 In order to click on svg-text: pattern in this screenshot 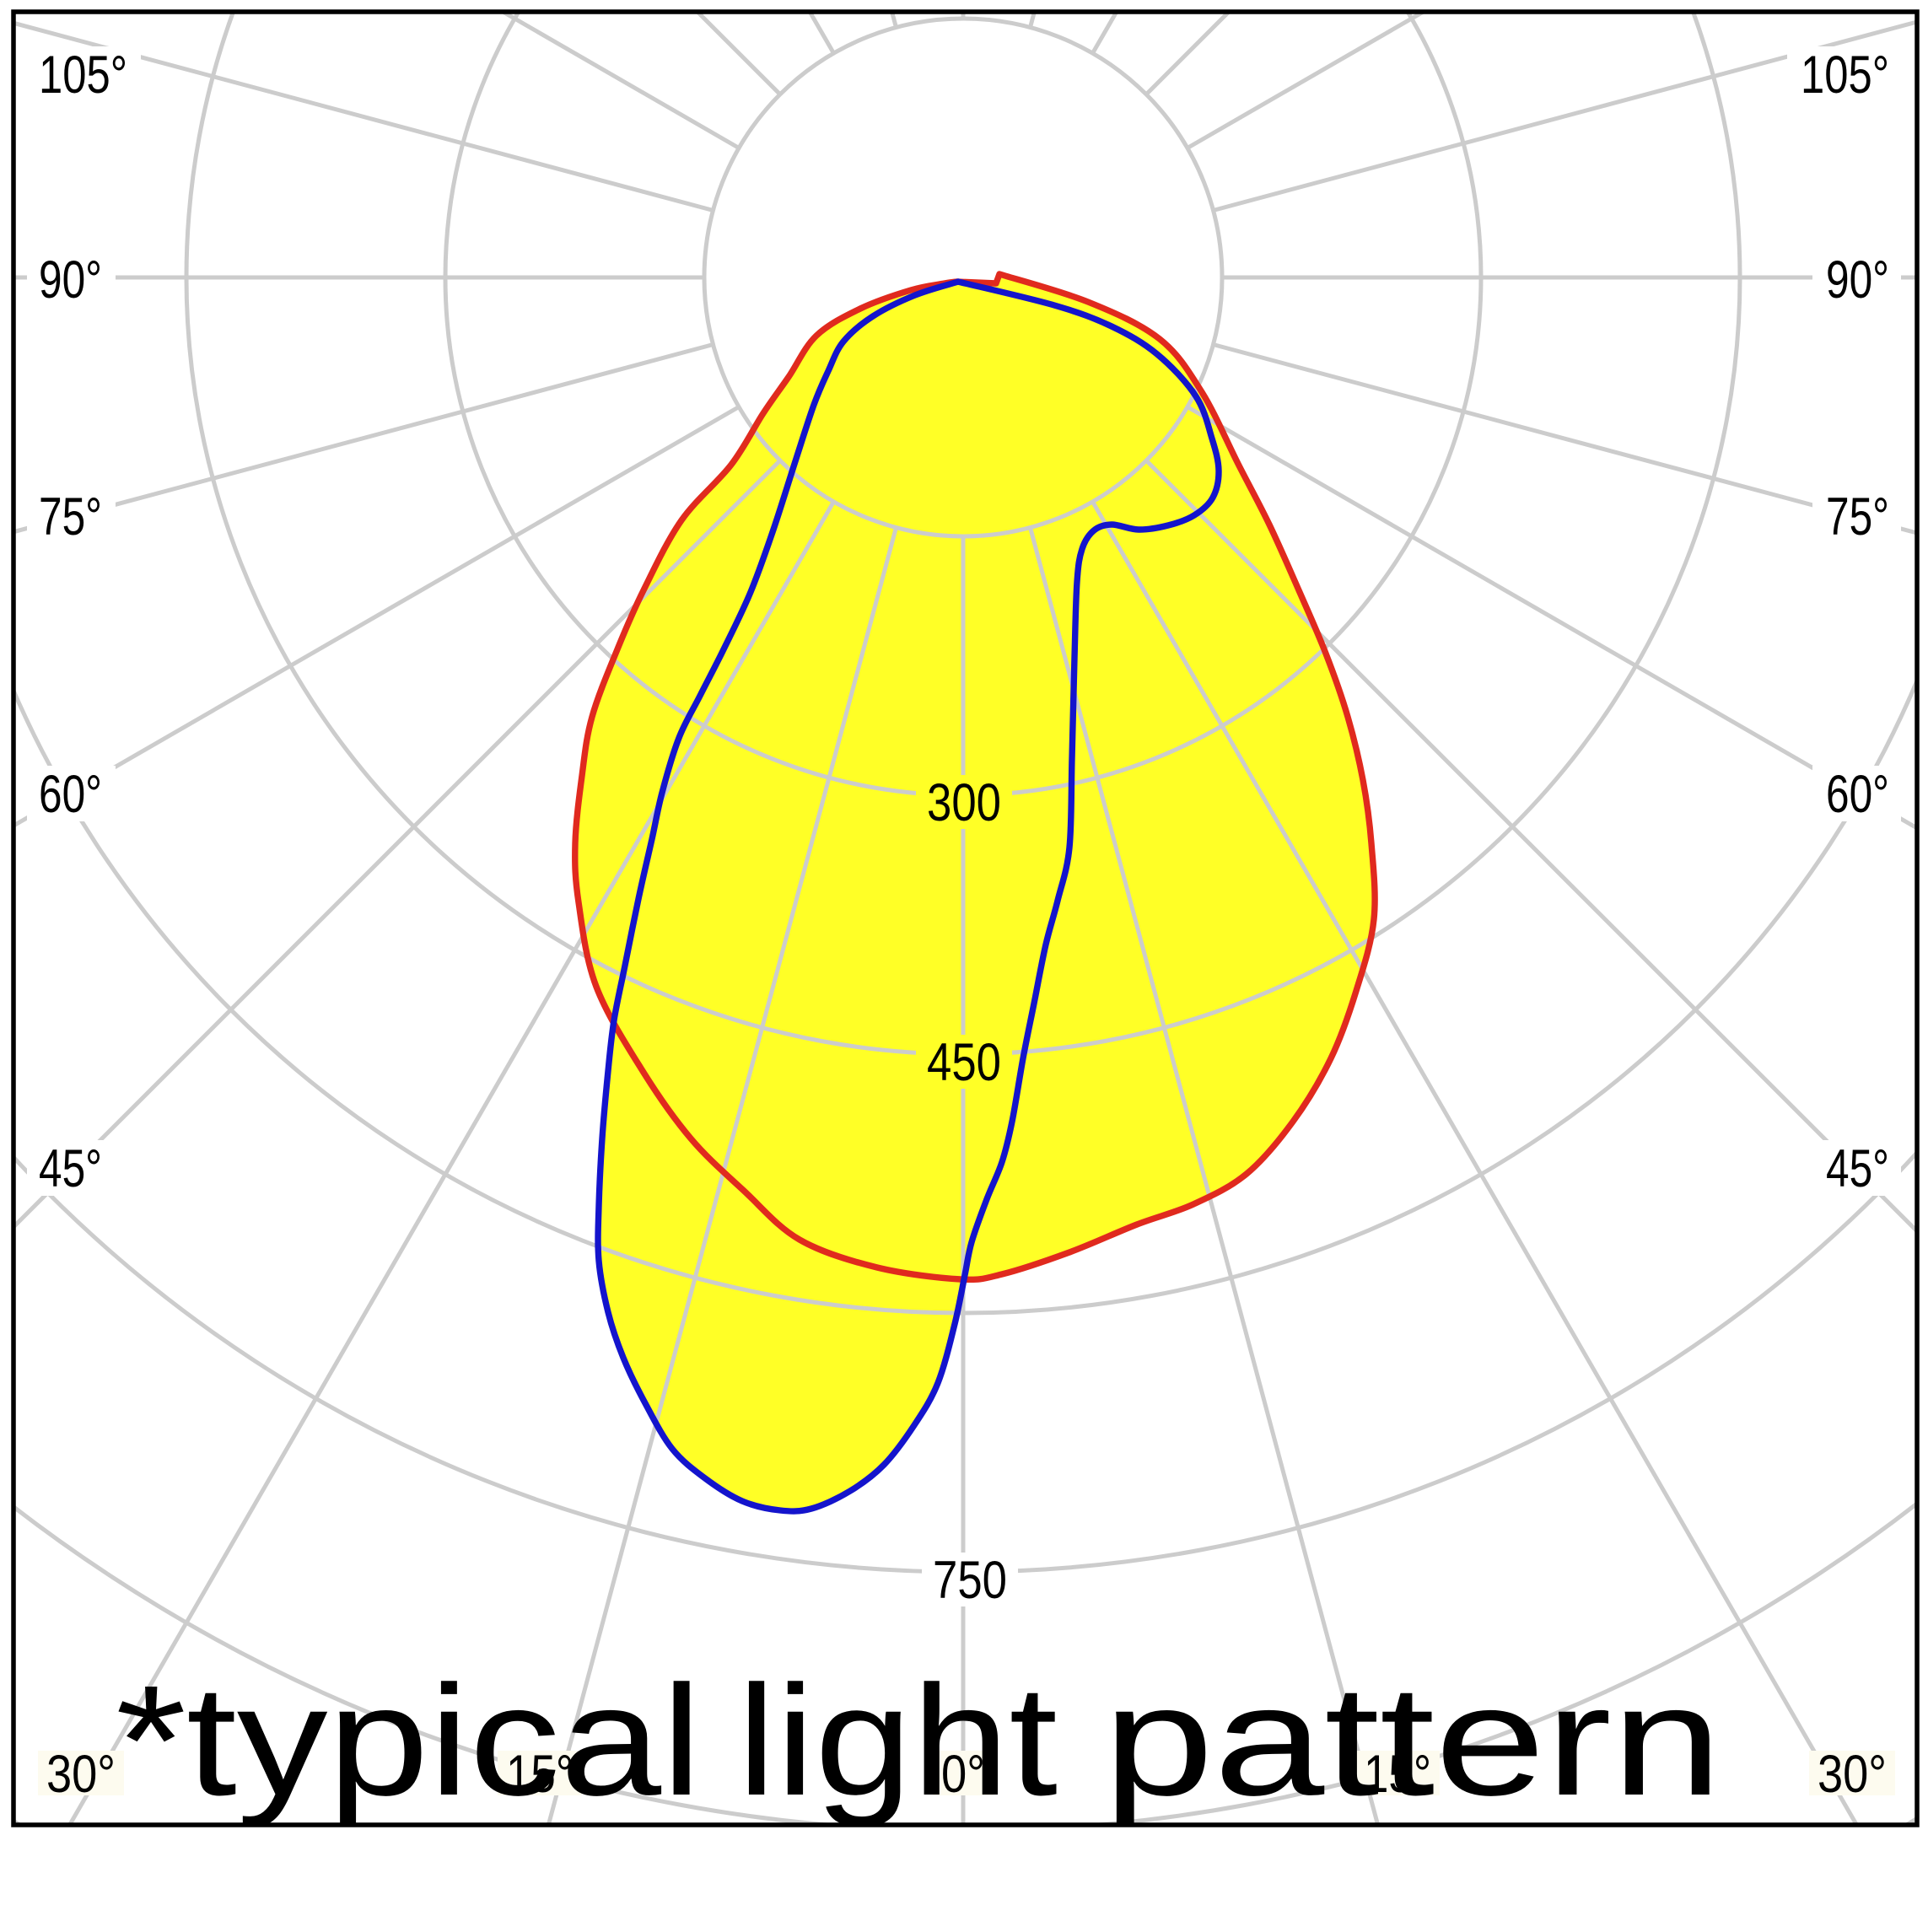, I will do `click(1412, 1741)`.